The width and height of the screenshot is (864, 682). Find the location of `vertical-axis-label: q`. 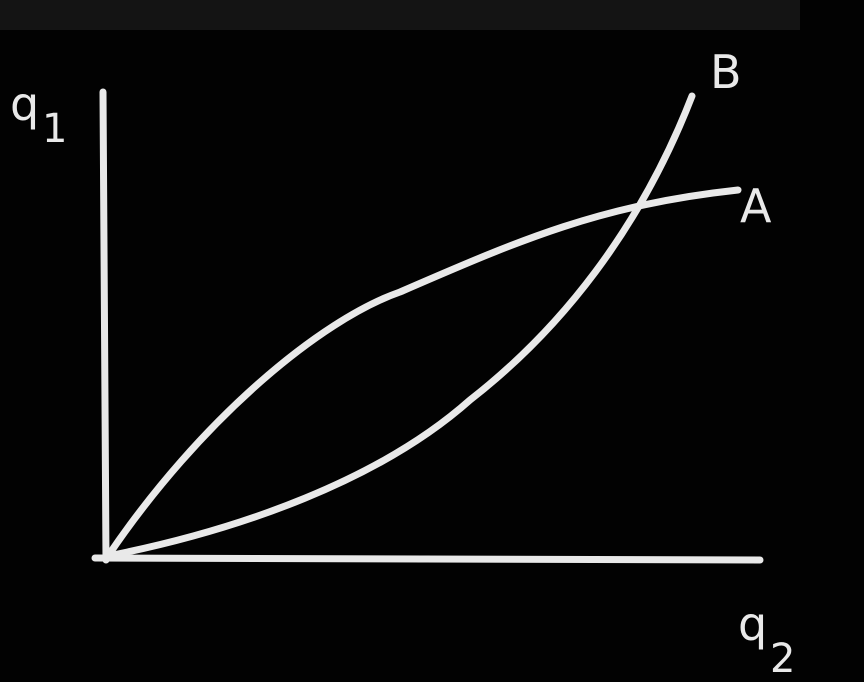

vertical-axis-label: q is located at coordinates (24, 104).